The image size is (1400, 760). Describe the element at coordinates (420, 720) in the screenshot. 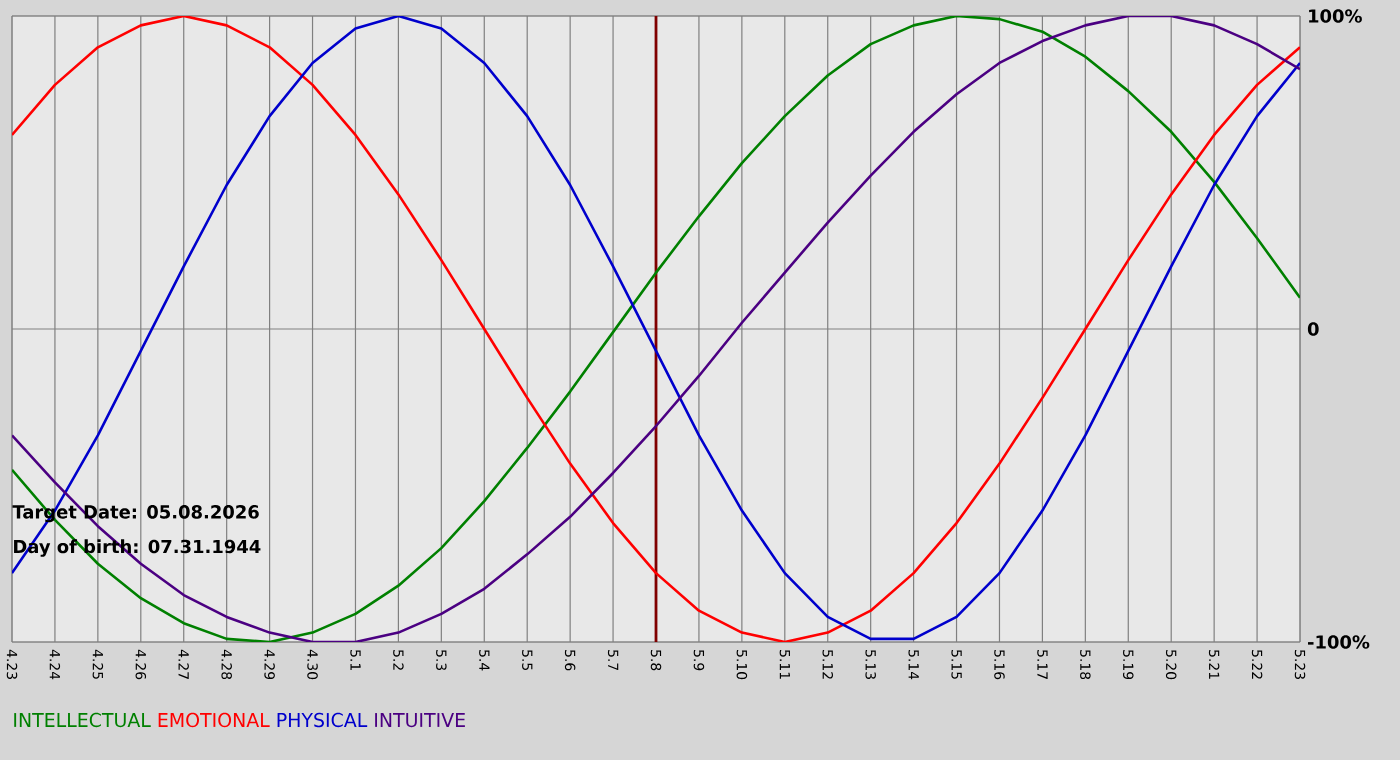

I see `text: INTUITIVE` at that location.